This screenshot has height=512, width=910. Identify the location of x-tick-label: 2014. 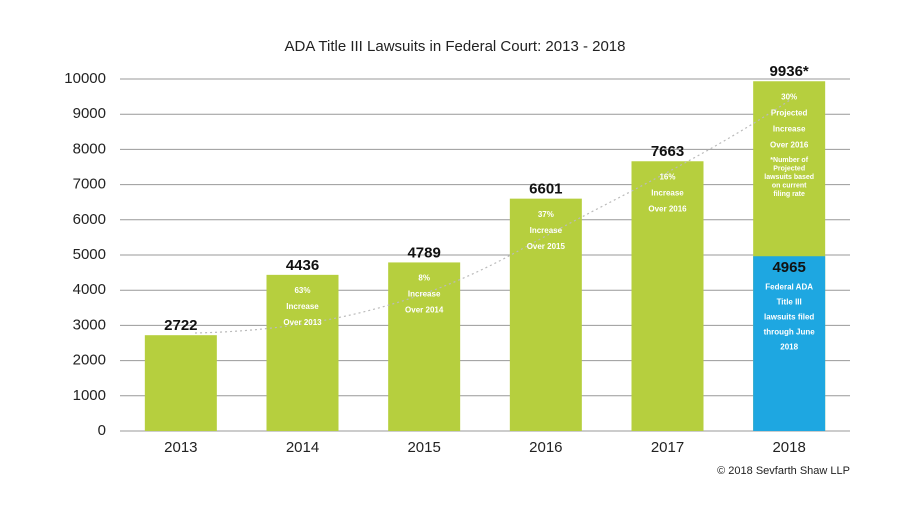
(302, 447).